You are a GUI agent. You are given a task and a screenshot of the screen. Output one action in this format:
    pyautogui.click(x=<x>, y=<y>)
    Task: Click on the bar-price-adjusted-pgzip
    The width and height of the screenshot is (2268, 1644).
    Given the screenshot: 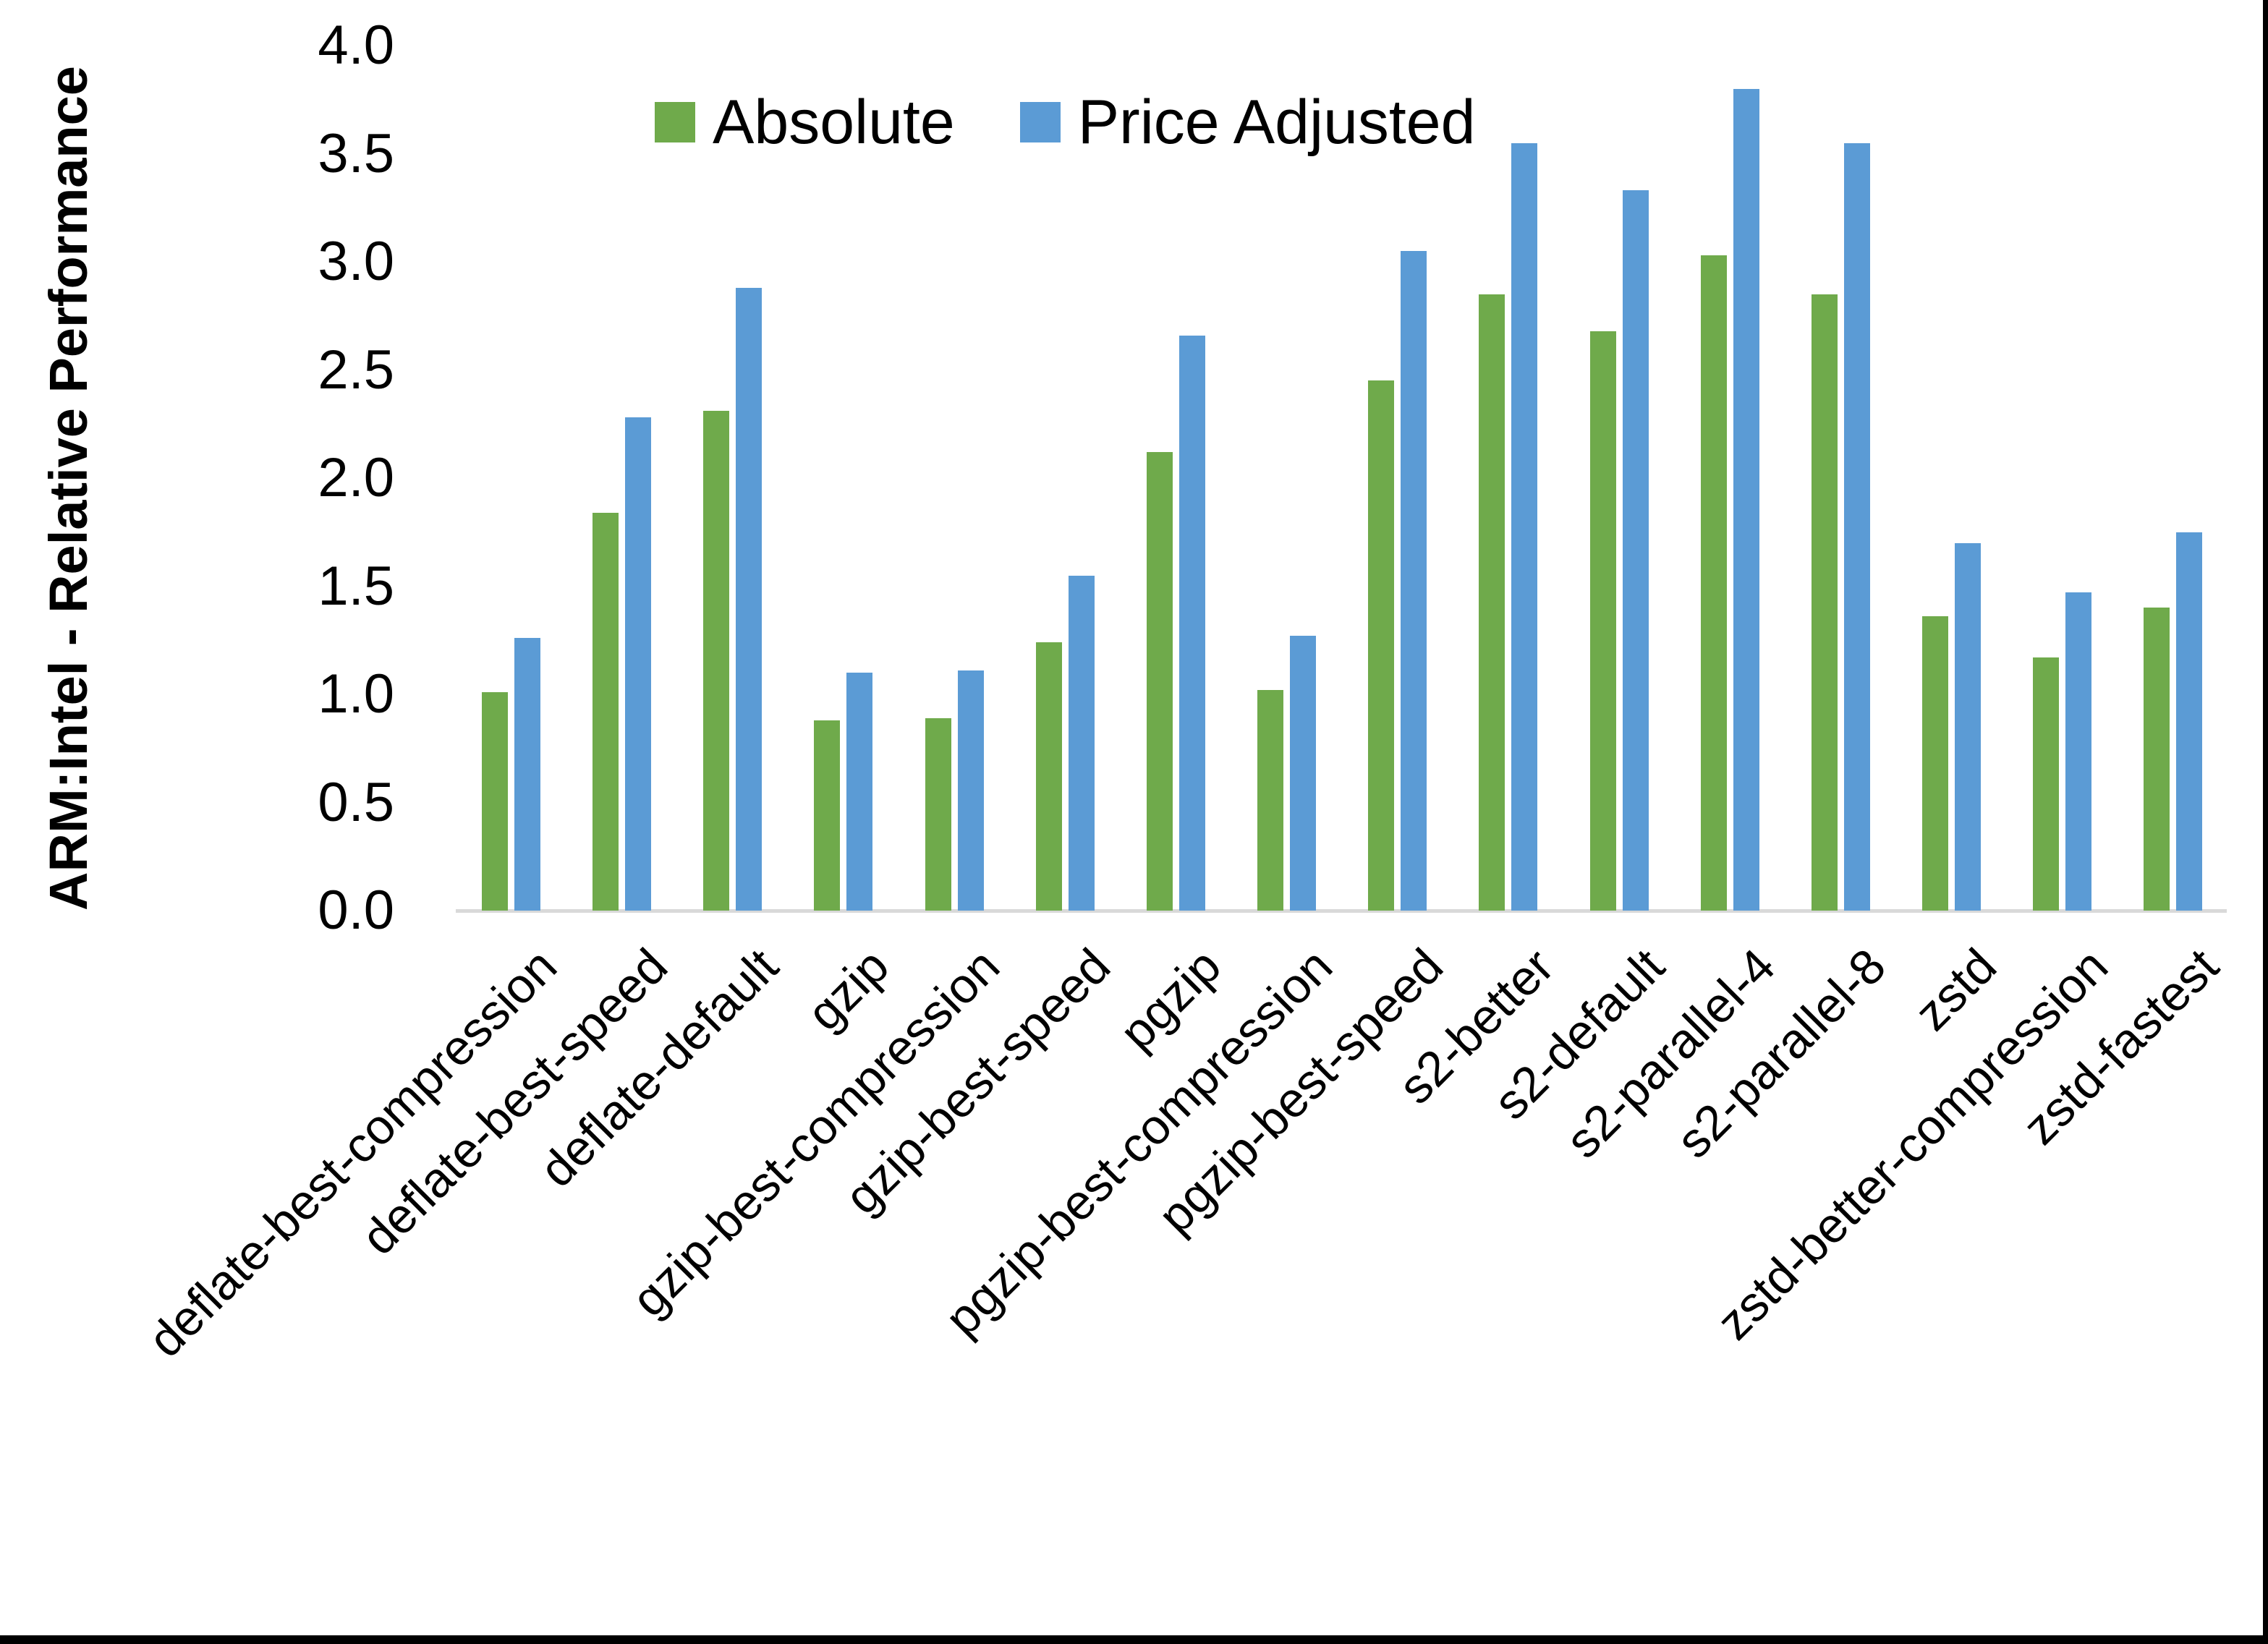 What is the action you would take?
    pyautogui.click(x=1192, y=623)
    